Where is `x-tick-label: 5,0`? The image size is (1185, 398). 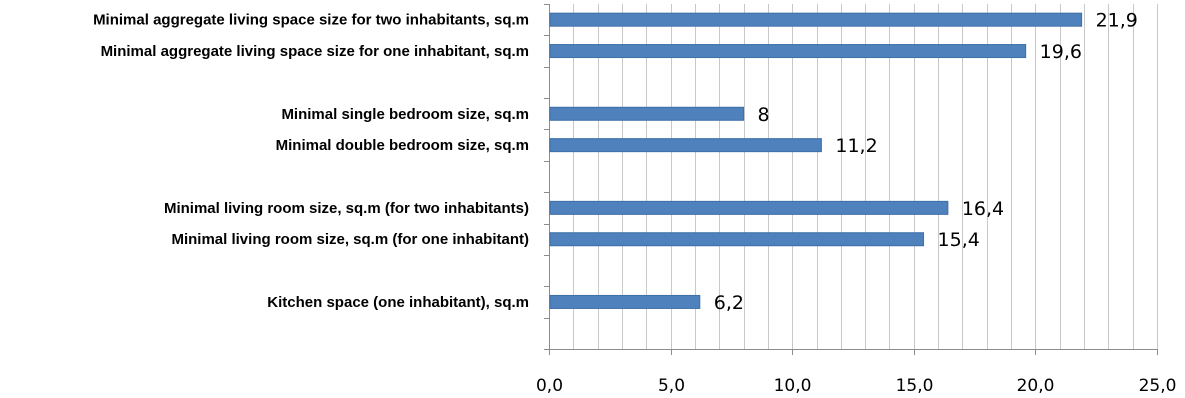
x-tick-label: 5,0 is located at coordinates (671, 386).